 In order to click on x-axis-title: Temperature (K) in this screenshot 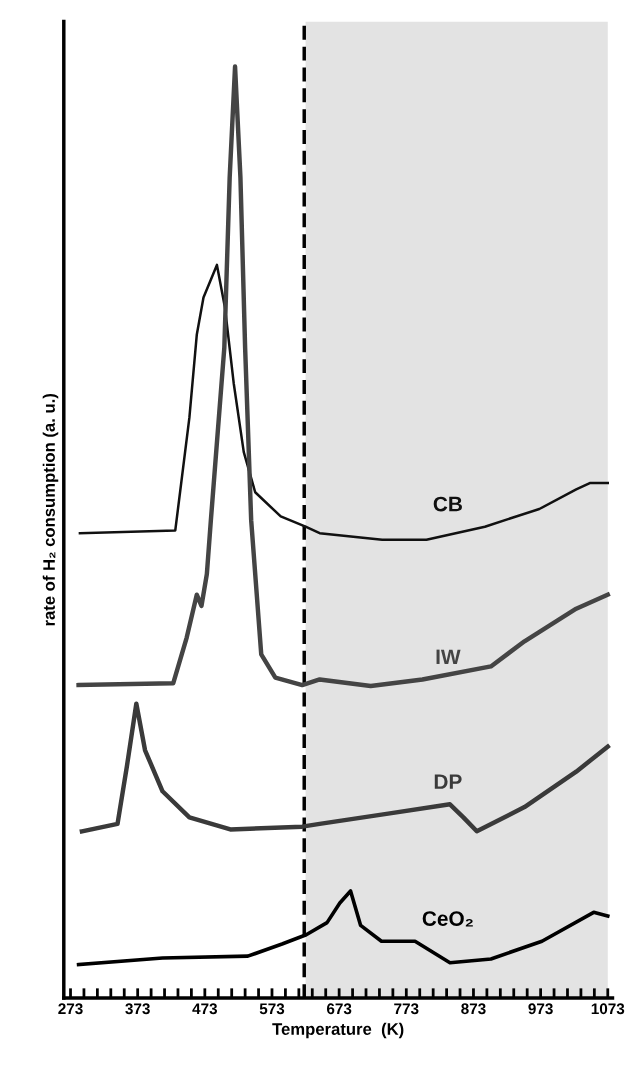, I will do `click(338, 1030)`.